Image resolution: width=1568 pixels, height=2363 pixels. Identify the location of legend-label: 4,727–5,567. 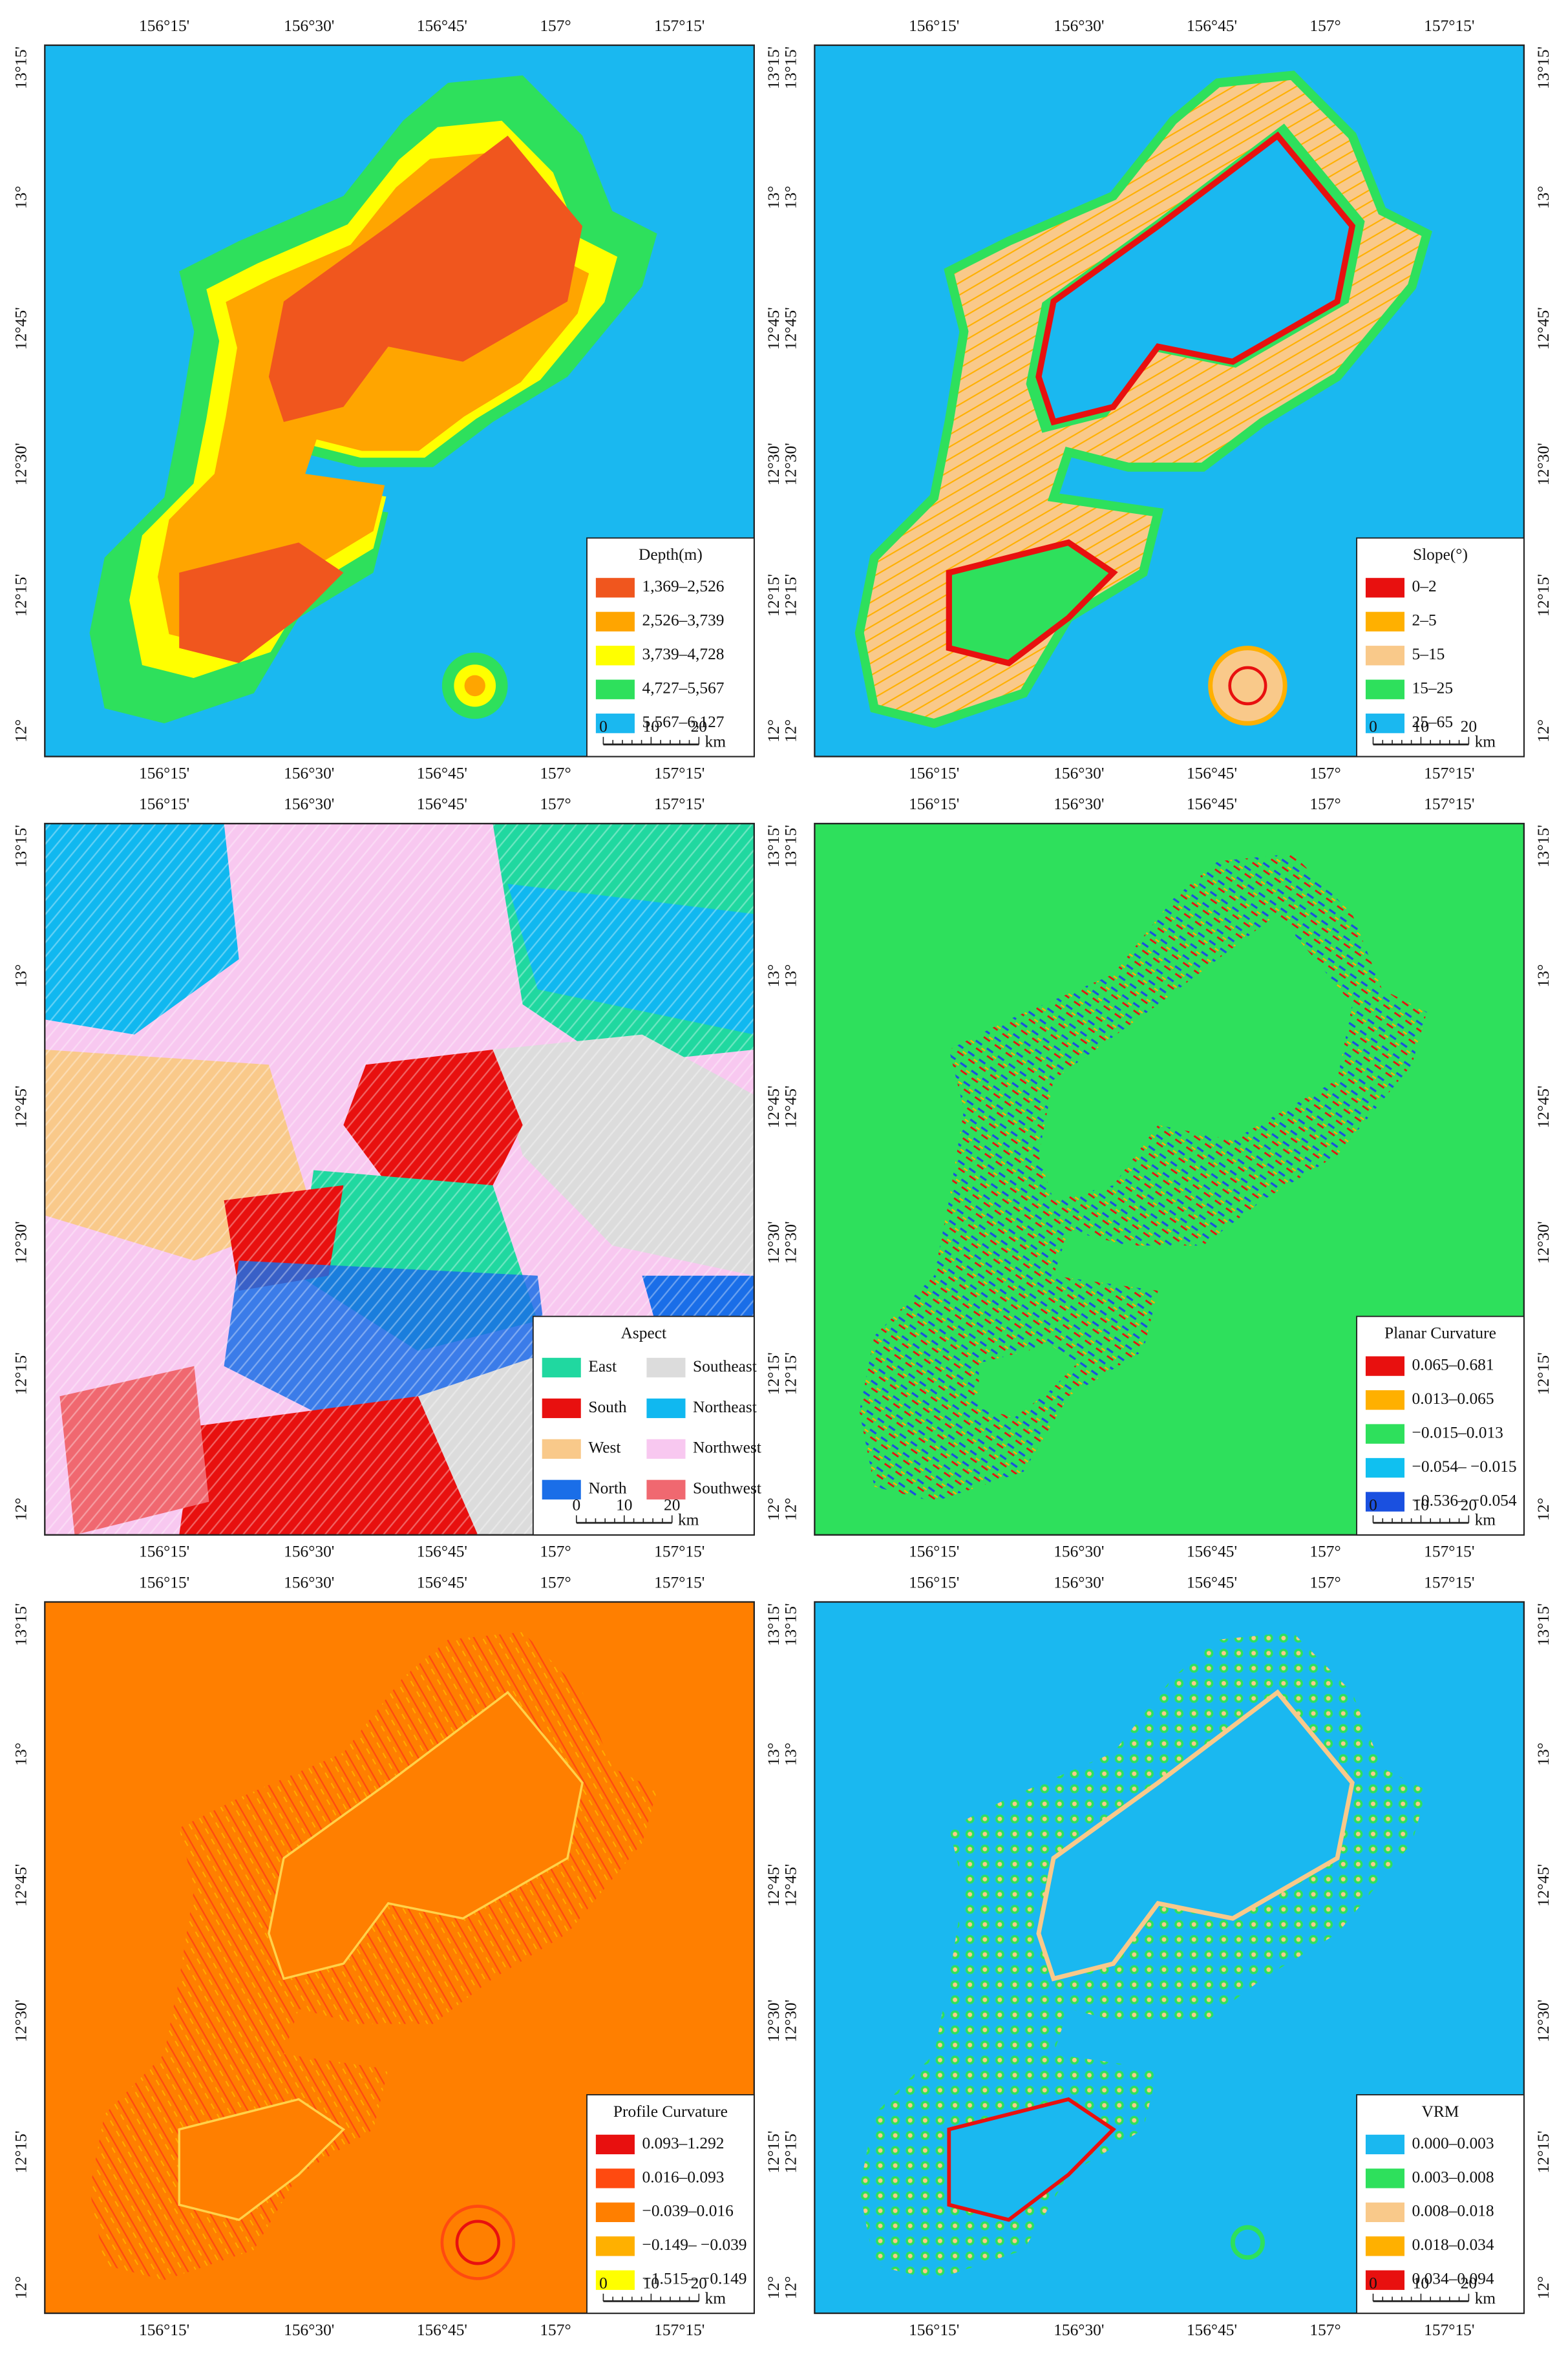
(683, 688).